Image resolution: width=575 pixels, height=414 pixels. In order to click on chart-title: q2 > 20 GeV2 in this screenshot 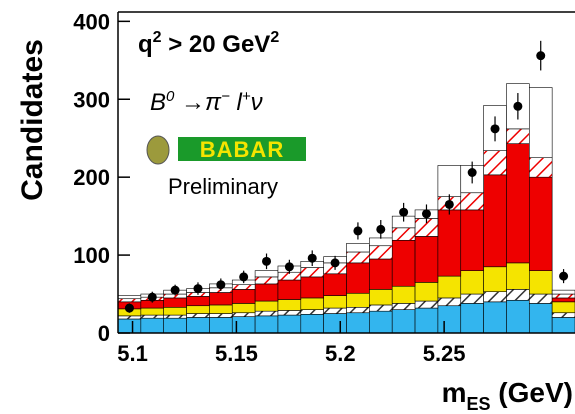, I will do `click(208, 43)`.